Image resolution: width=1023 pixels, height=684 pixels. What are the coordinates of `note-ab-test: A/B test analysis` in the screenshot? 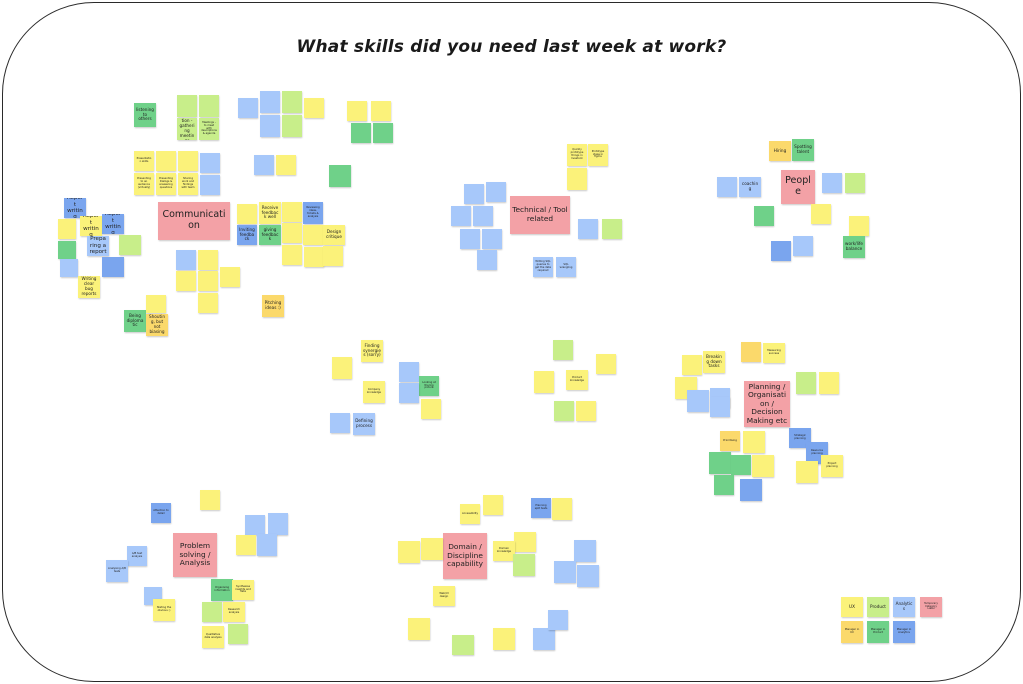 It's located at (137, 556).